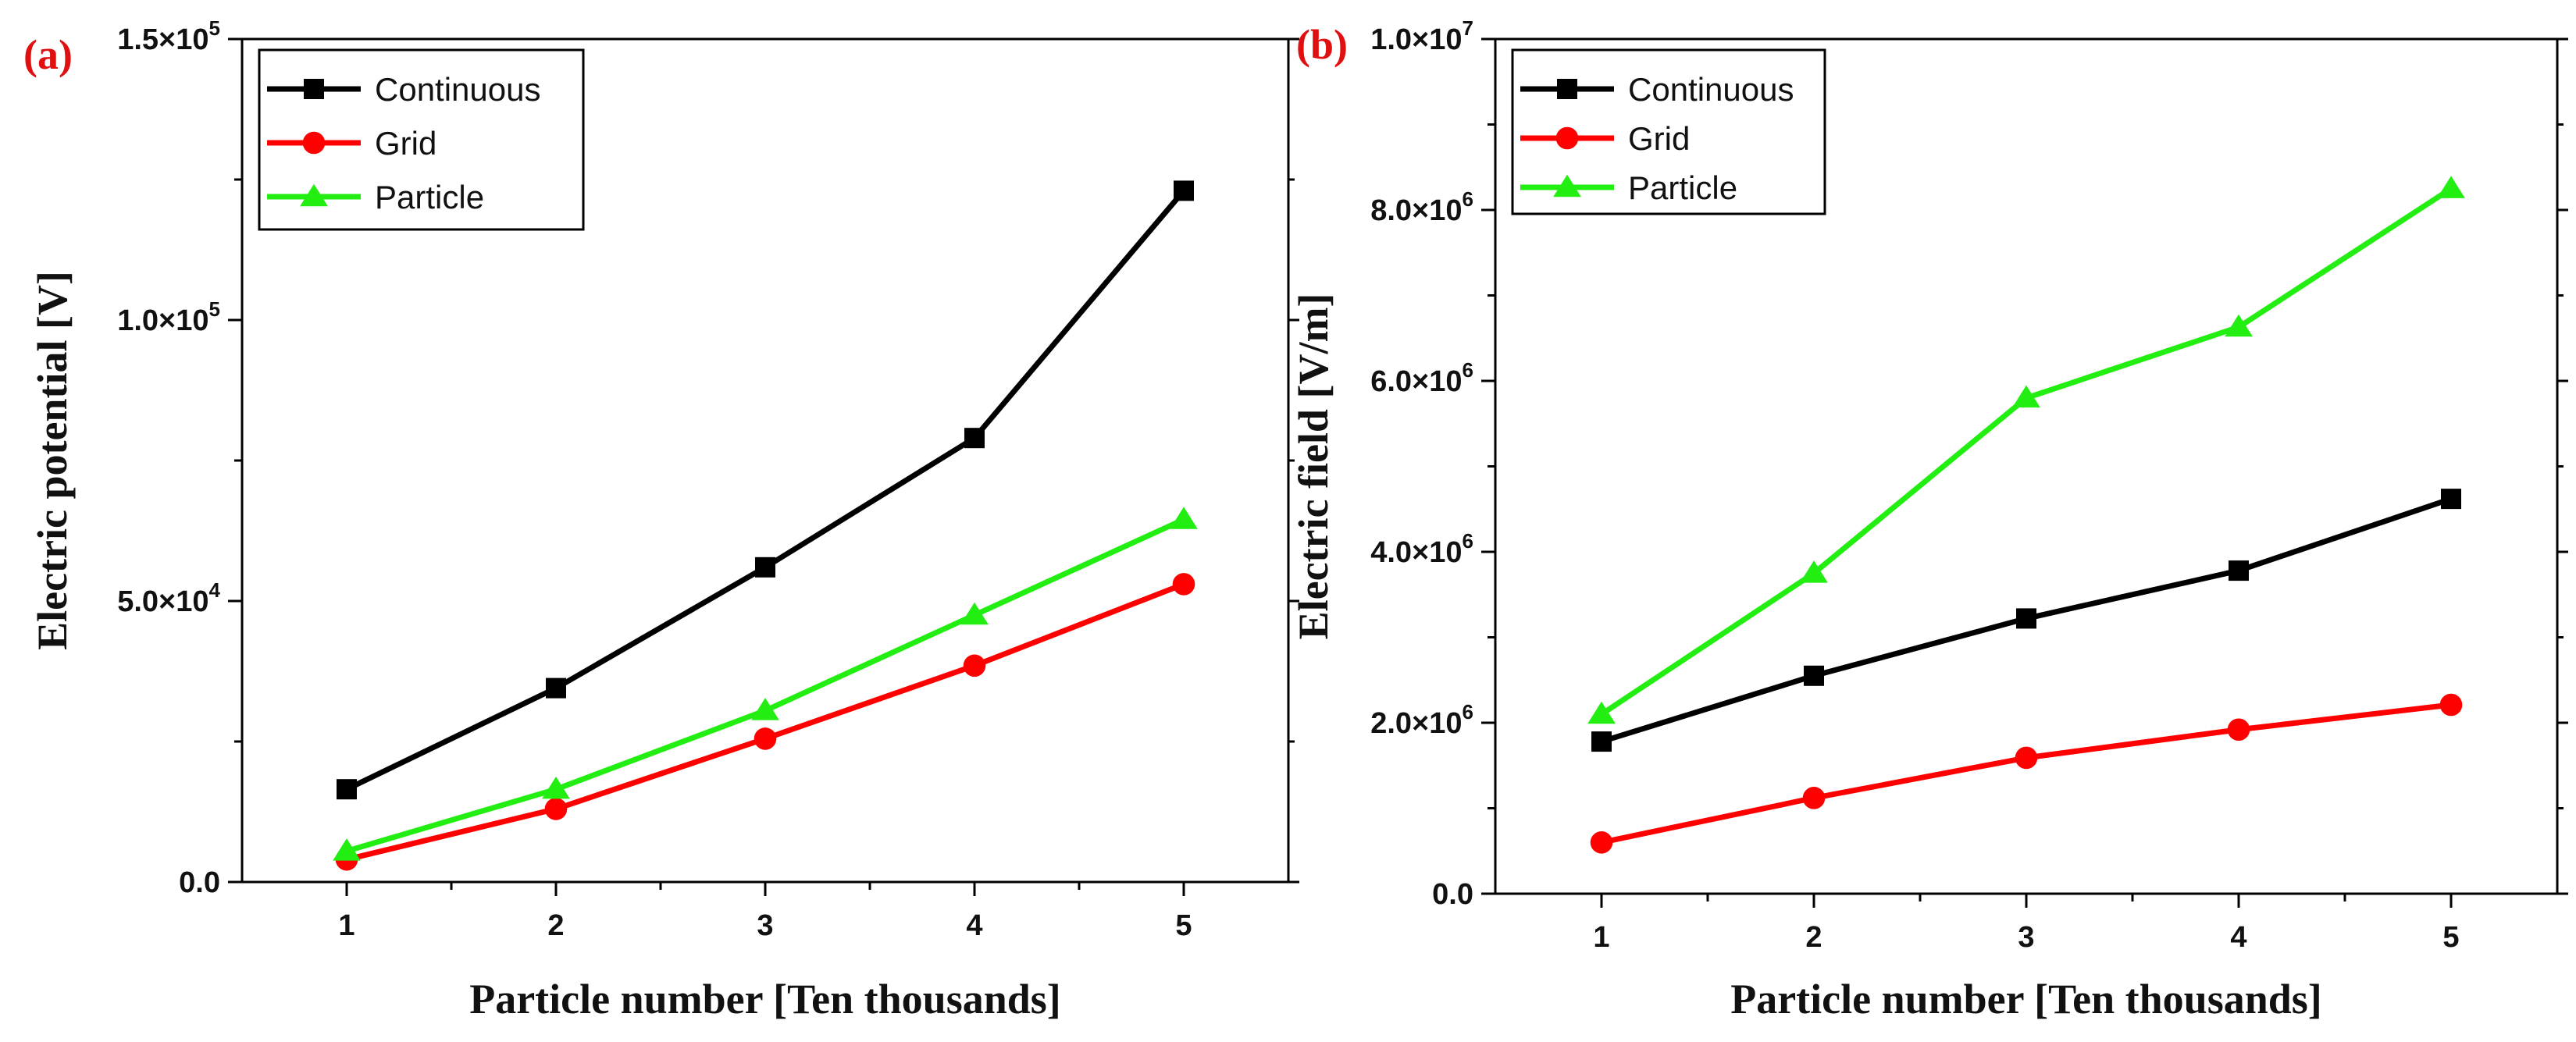  What do you see at coordinates (48, 54) in the screenshot?
I see `panel-label: (a)` at bounding box center [48, 54].